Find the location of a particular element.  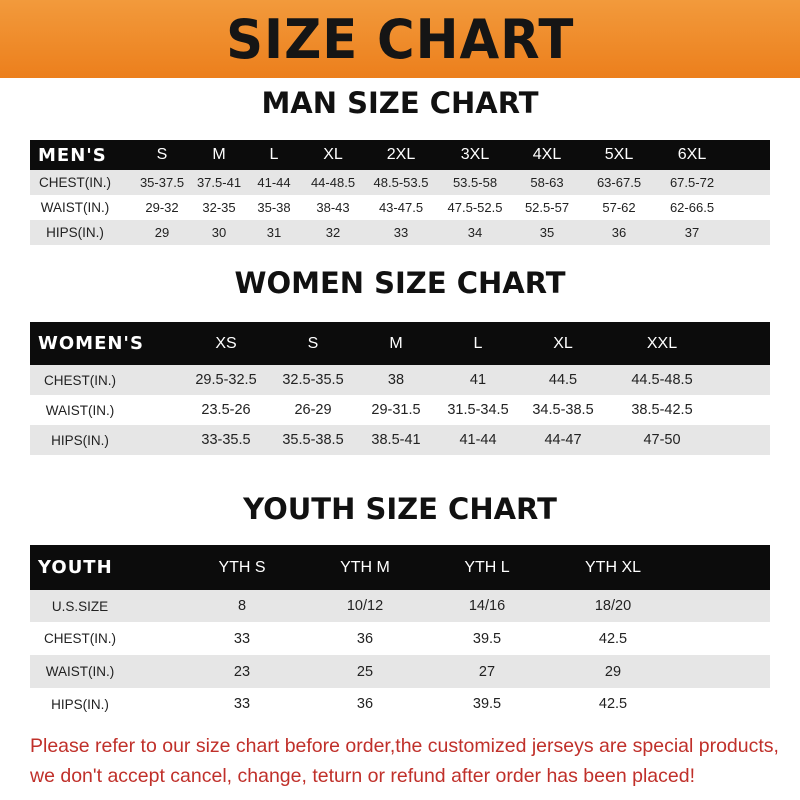

size-header: XS is located at coordinates (226, 343).